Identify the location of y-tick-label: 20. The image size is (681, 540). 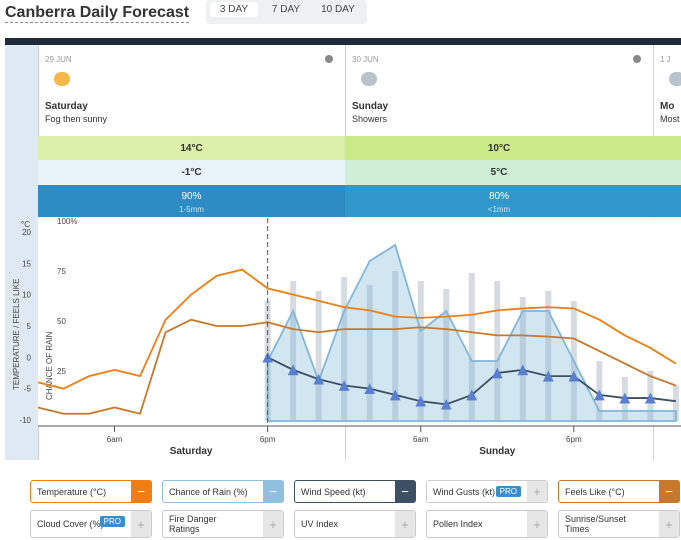
(26, 232).